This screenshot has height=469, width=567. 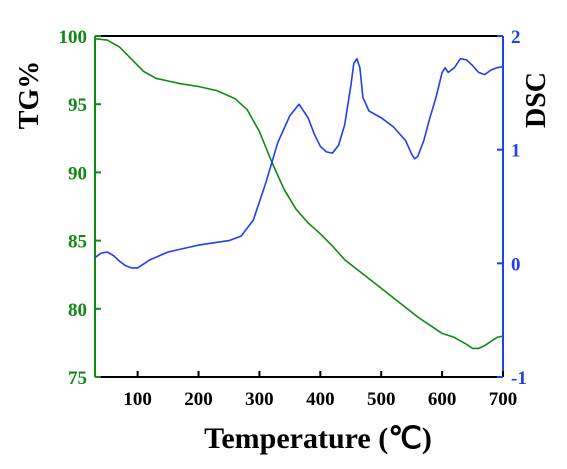 I want to click on x-axis-title: Temperature (℃), so click(x=318, y=438).